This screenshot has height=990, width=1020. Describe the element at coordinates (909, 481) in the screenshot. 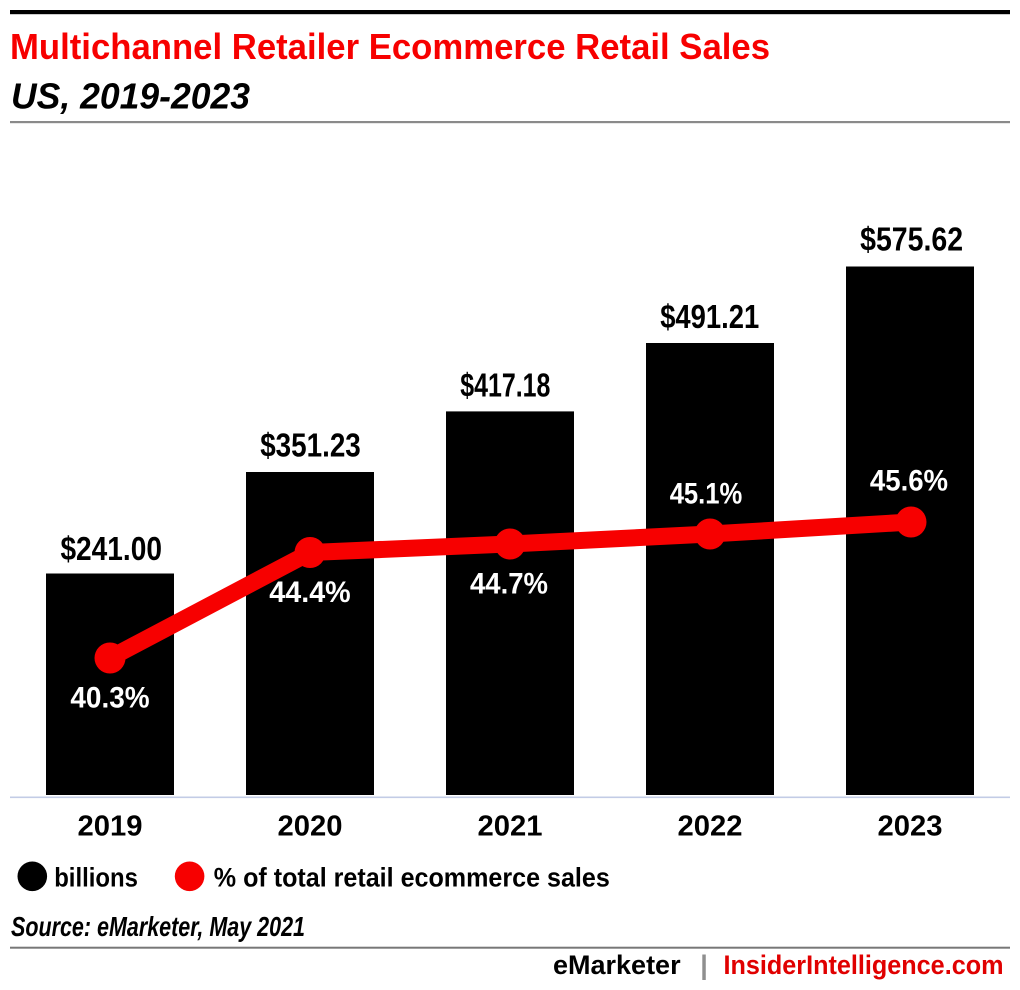

I see `svg-text: 45.6%` at that location.